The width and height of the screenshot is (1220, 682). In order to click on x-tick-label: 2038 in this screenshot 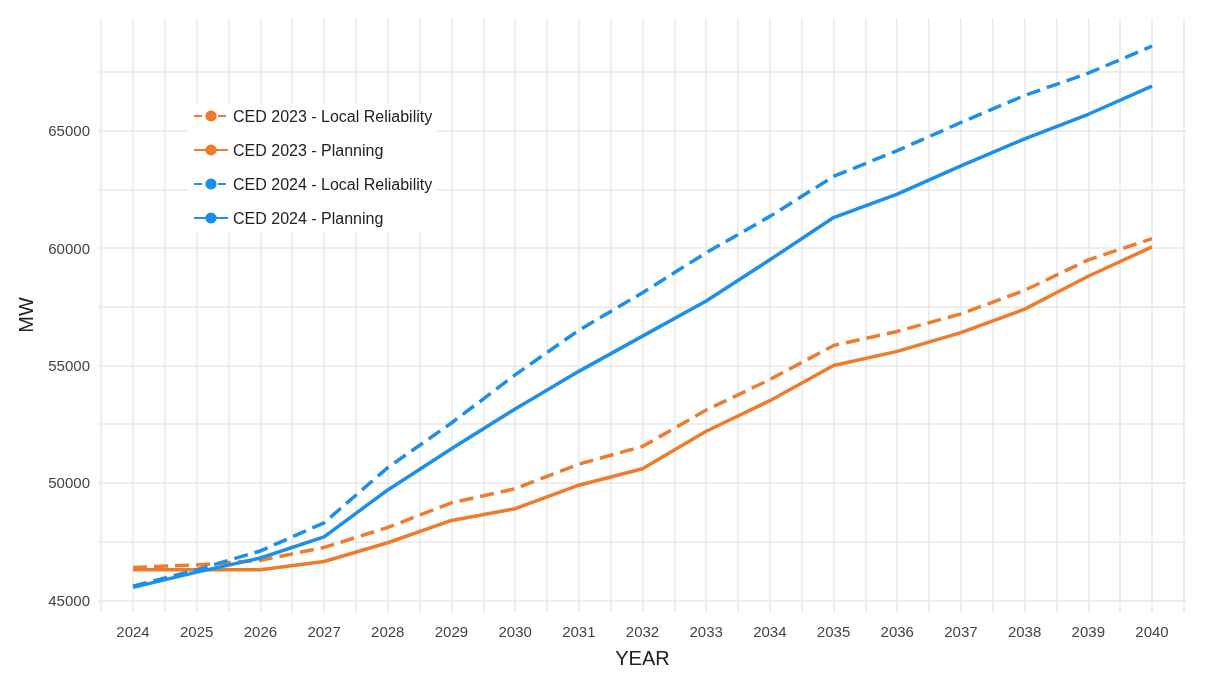, I will do `click(1024, 631)`.